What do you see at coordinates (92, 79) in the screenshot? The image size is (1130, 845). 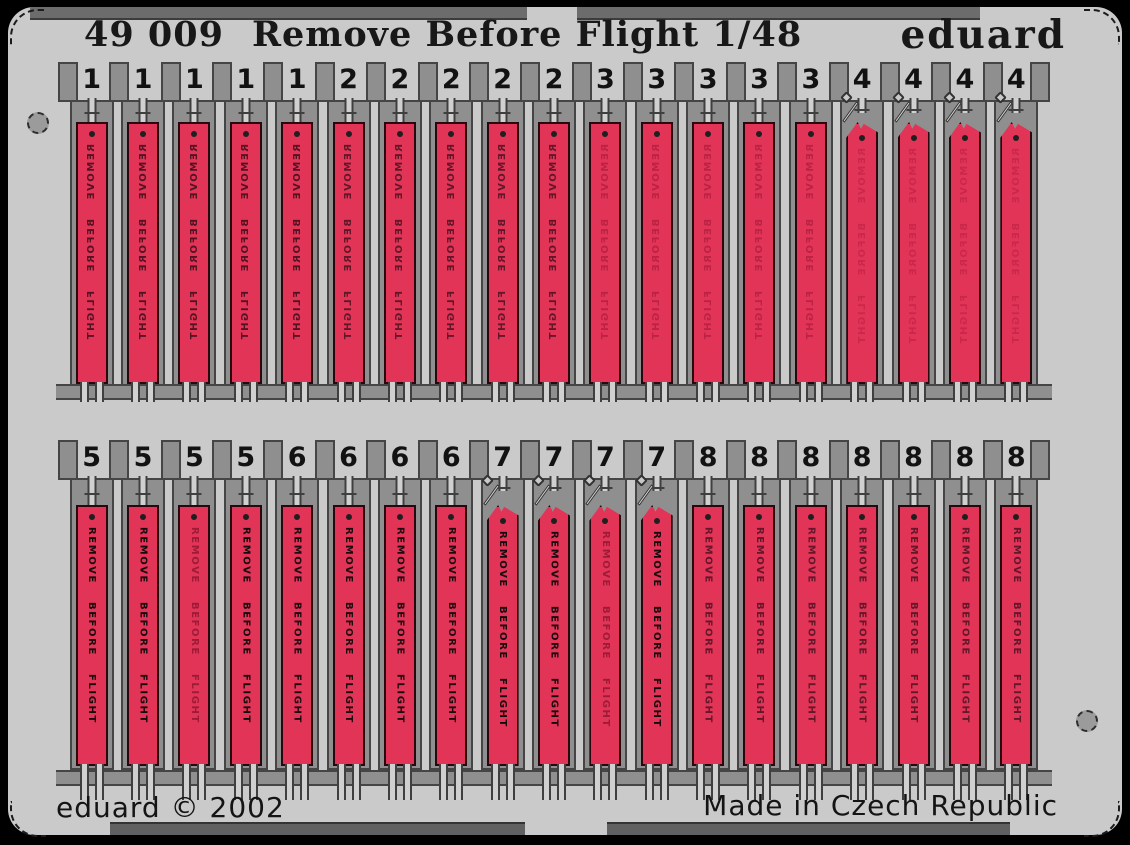 I see `part-number-label: 1` at bounding box center [92, 79].